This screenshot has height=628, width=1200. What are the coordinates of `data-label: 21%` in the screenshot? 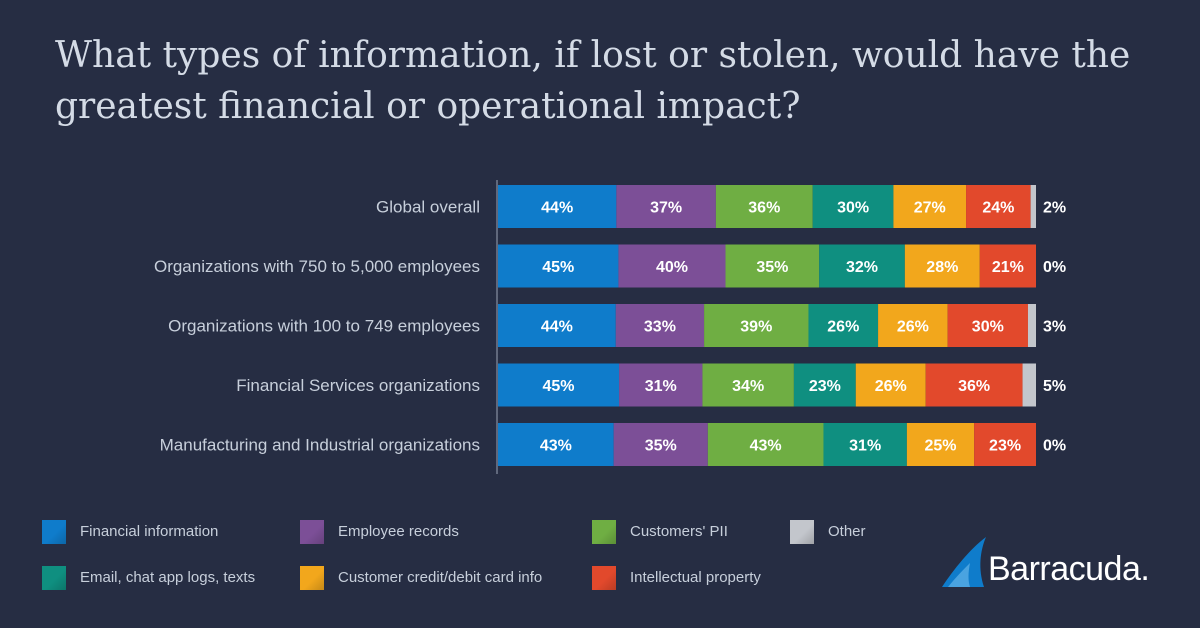 It's located at (1008, 267).